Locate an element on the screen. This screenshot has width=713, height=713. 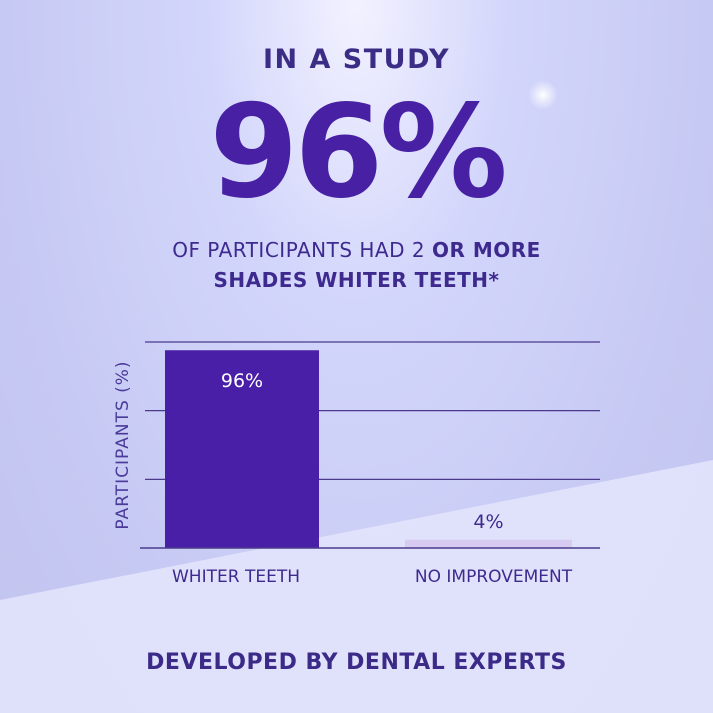
data-label: 96% is located at coordinates (242, 381).